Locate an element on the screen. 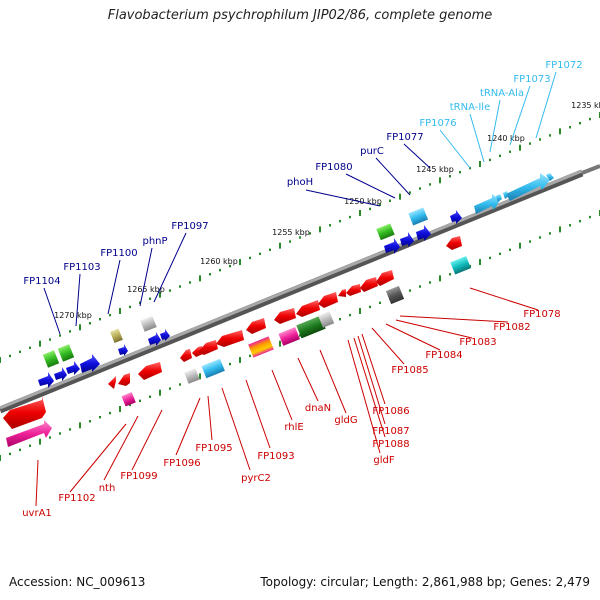 This screenshot has width=600, height=600. gene-label: pyrC2 is located at coordinates (256, 478).